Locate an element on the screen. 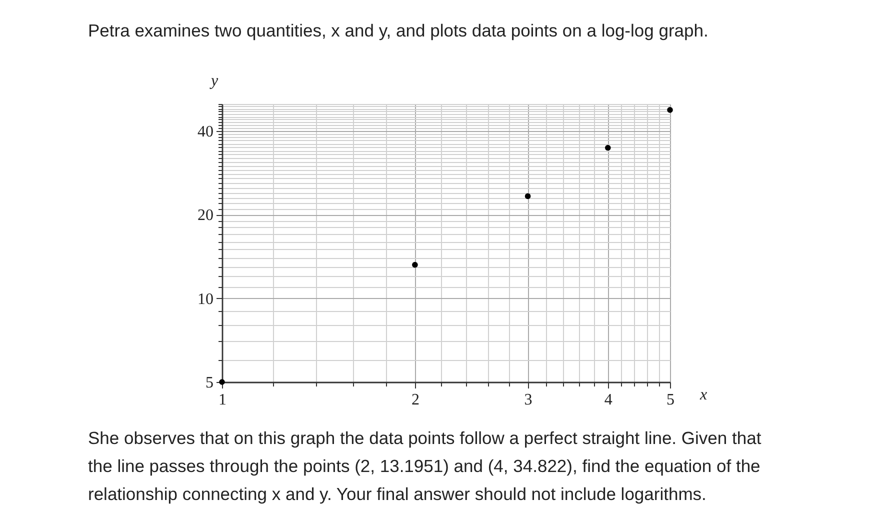 Image resolution: width=869 pixels, height=523 pixels. x-tick-label: 1 is located at coordinates (222, 400).